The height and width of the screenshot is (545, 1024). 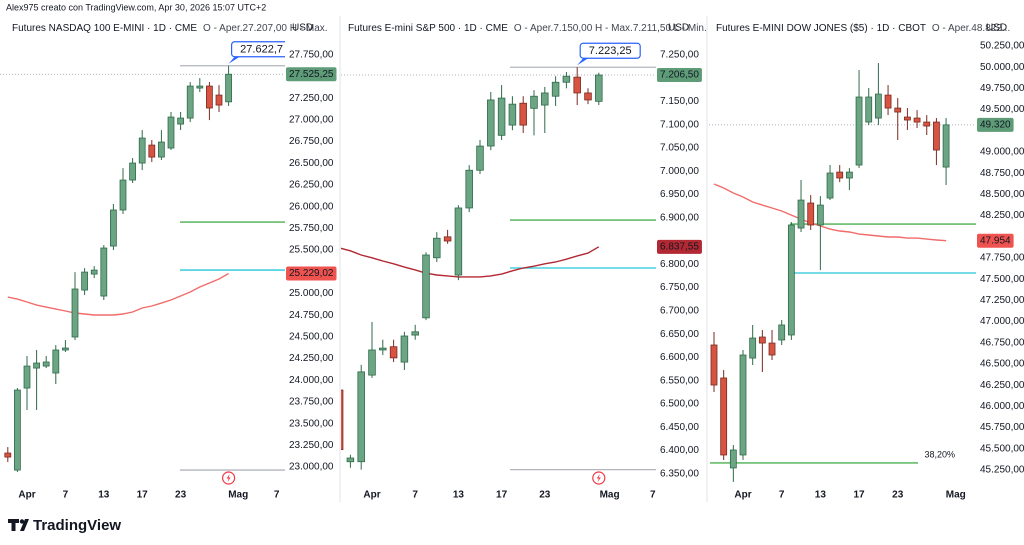 I want to click on price-label: 47.954, so click(x=995, y=240).